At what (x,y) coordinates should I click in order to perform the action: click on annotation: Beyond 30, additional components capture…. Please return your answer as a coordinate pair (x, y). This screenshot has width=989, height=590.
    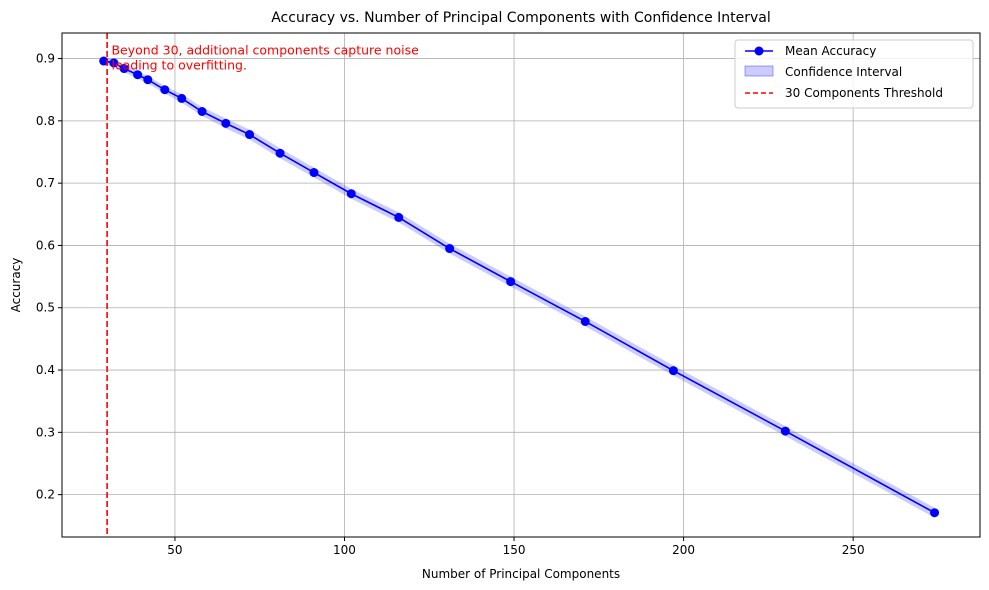
    Looking at the image, I should click on (265, 57).